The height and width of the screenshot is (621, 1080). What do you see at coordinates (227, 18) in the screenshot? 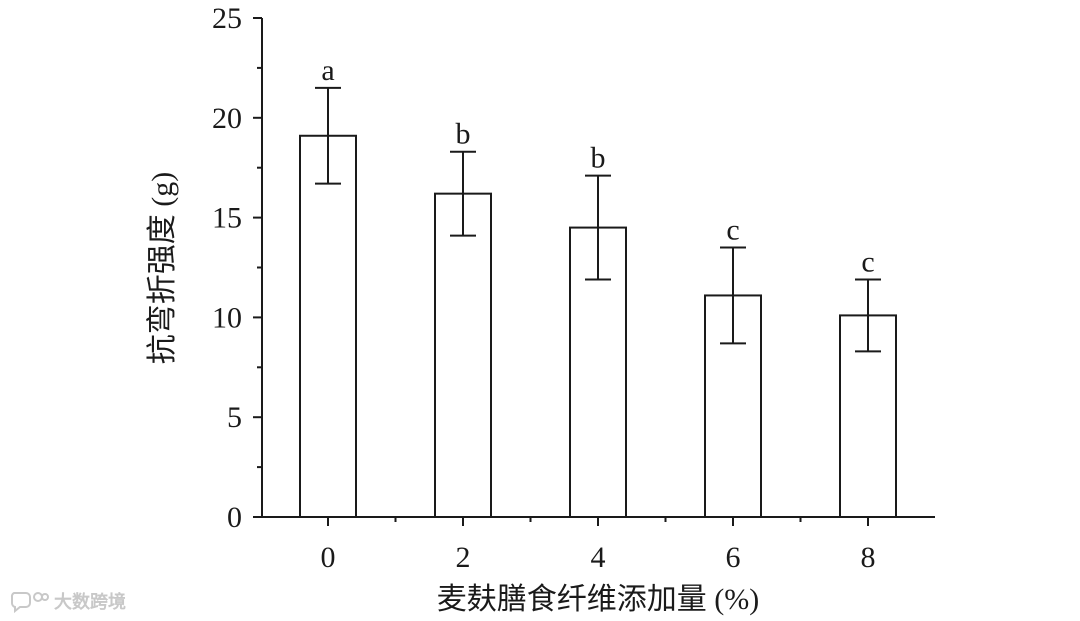
I see `y-tick-label: 25` at bounding box center [227, 18].